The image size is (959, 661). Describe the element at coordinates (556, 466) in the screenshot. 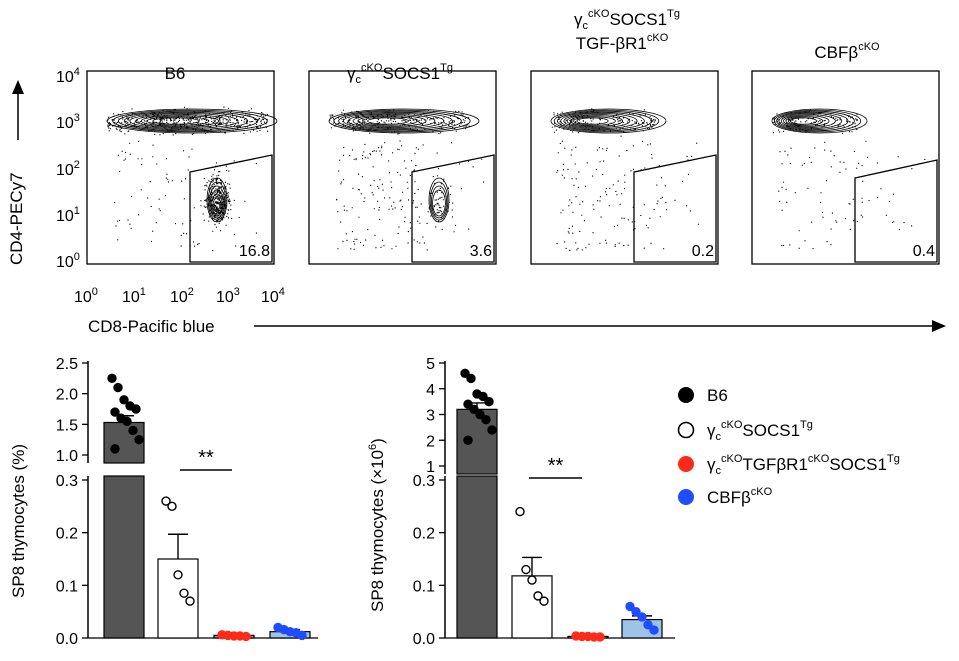

I see `significance-label: **` at that location.